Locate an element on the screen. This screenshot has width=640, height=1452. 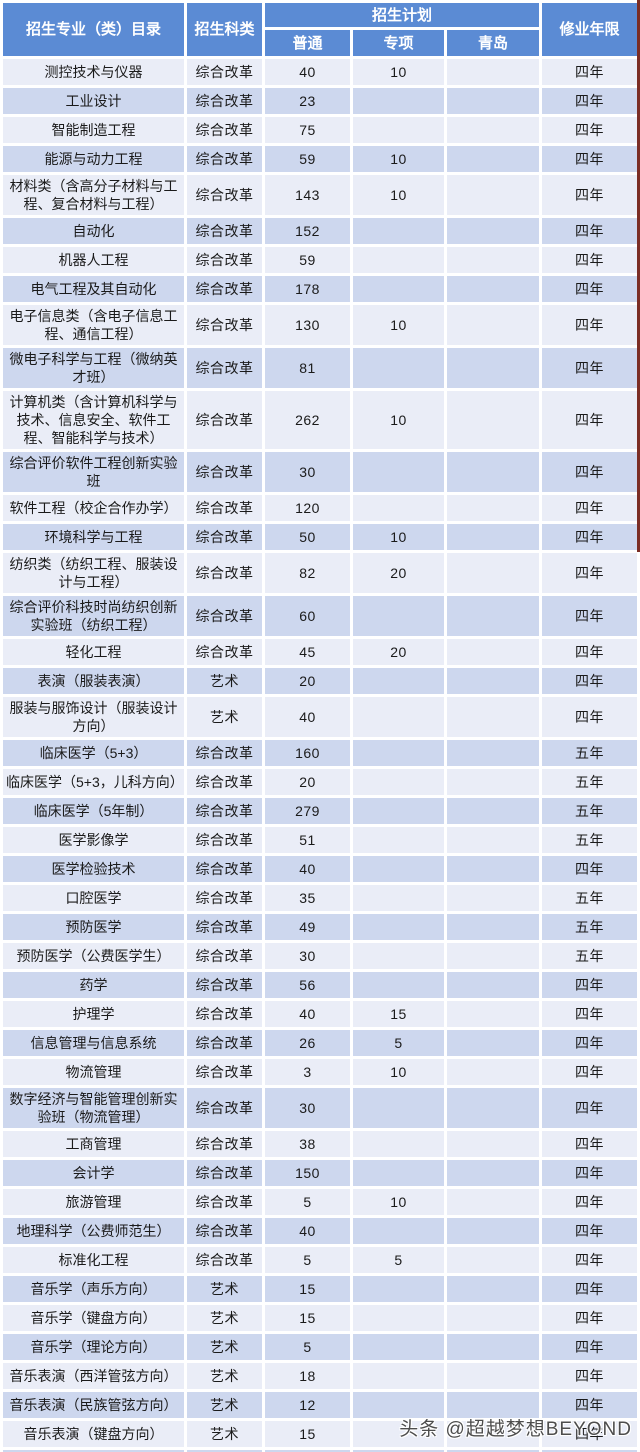
header-plan-qingdao: 青岛 is located at coordinates (493, 43).